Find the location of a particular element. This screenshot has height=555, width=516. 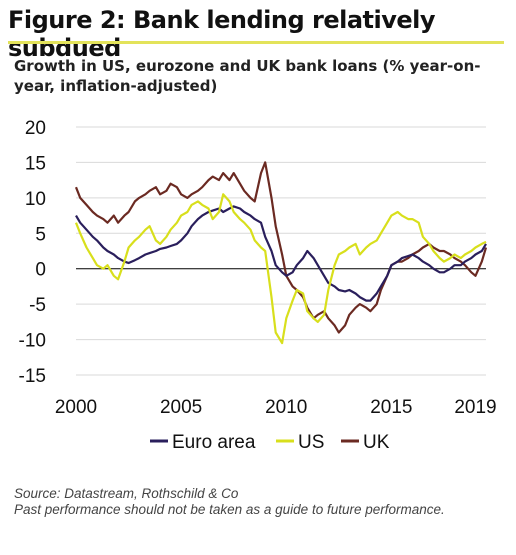

title-underline is located at coordinates (256, 42).